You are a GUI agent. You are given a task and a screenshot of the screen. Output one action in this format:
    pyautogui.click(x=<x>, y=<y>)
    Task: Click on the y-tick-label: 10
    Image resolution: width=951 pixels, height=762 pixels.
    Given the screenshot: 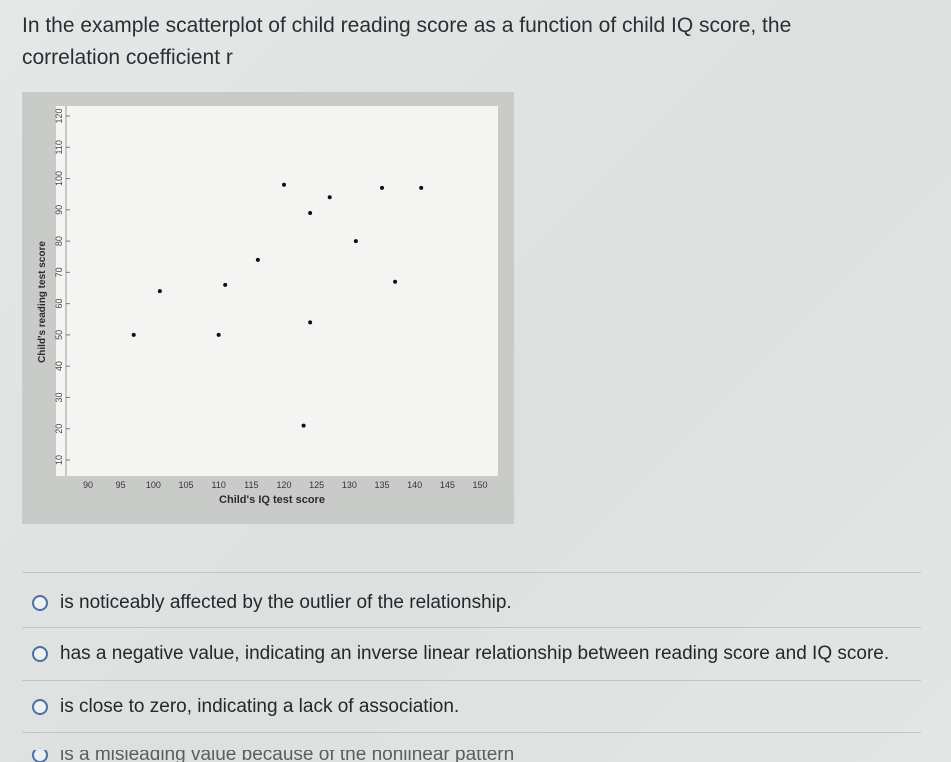 What is the action you would take?
    pyautogui.click(x=59, y=460)
    